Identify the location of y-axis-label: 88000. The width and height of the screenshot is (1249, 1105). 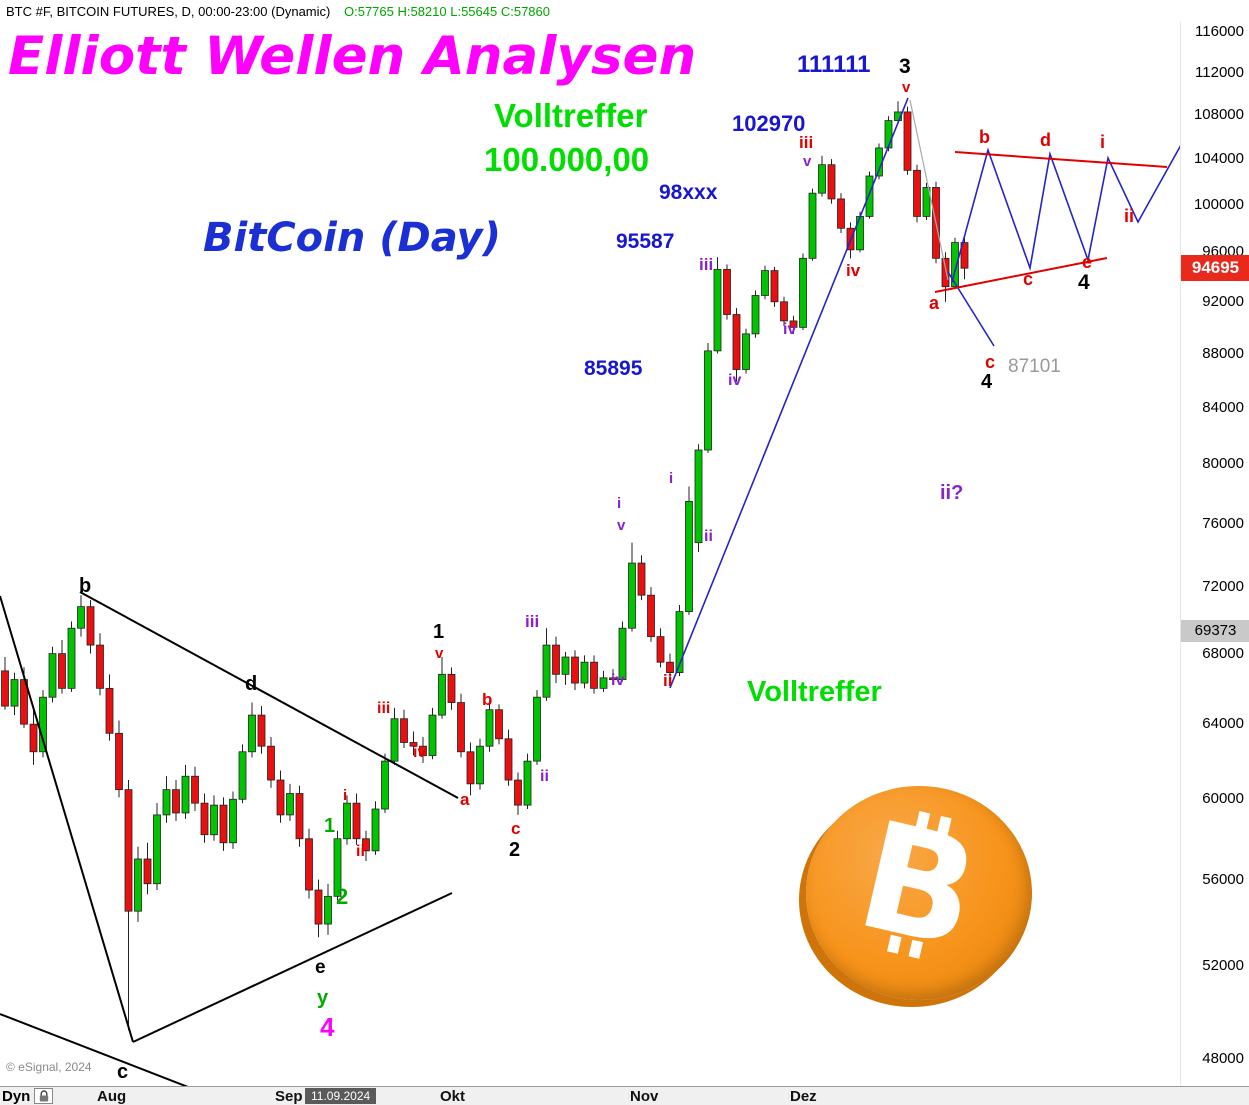
(1223, 353).